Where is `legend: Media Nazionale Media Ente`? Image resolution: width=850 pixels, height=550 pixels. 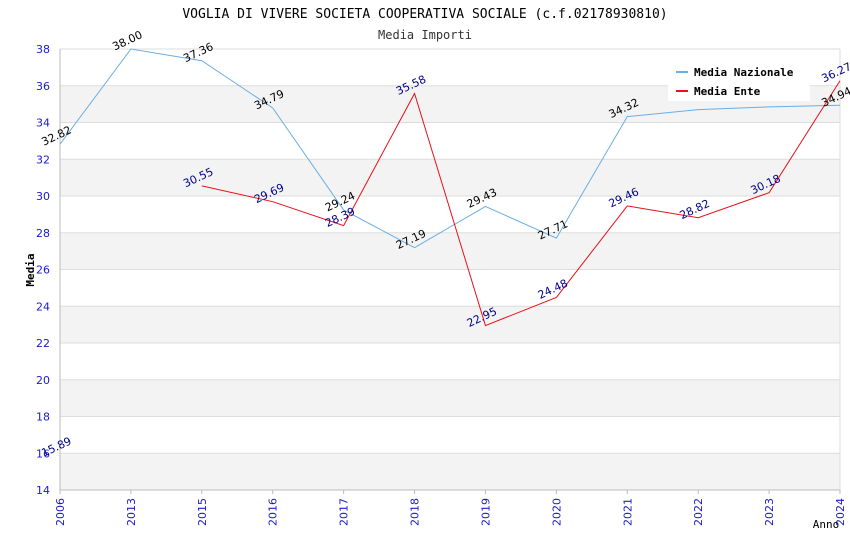
legend: Media Nazionale Media Ente is located at coordinates (739, 80).